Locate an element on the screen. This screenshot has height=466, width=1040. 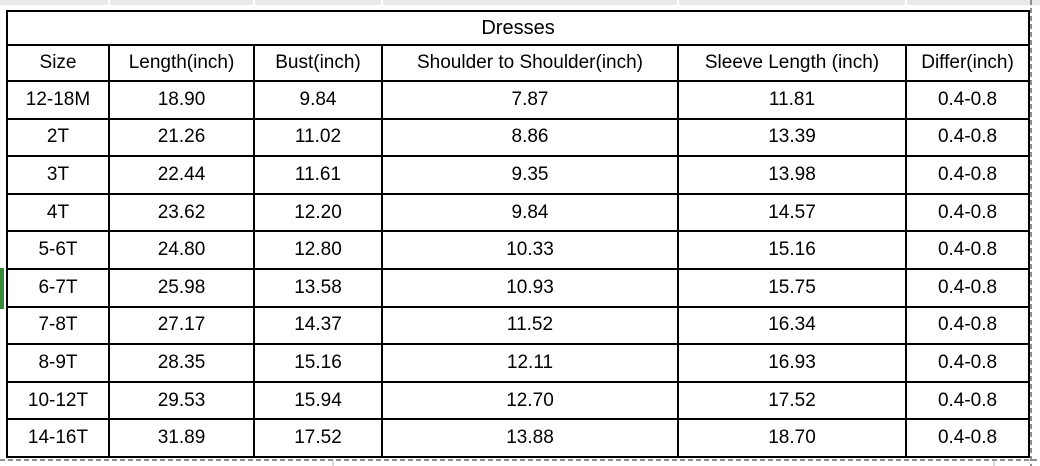
active-cell-border-fragment is located at coordinates (2, 288).